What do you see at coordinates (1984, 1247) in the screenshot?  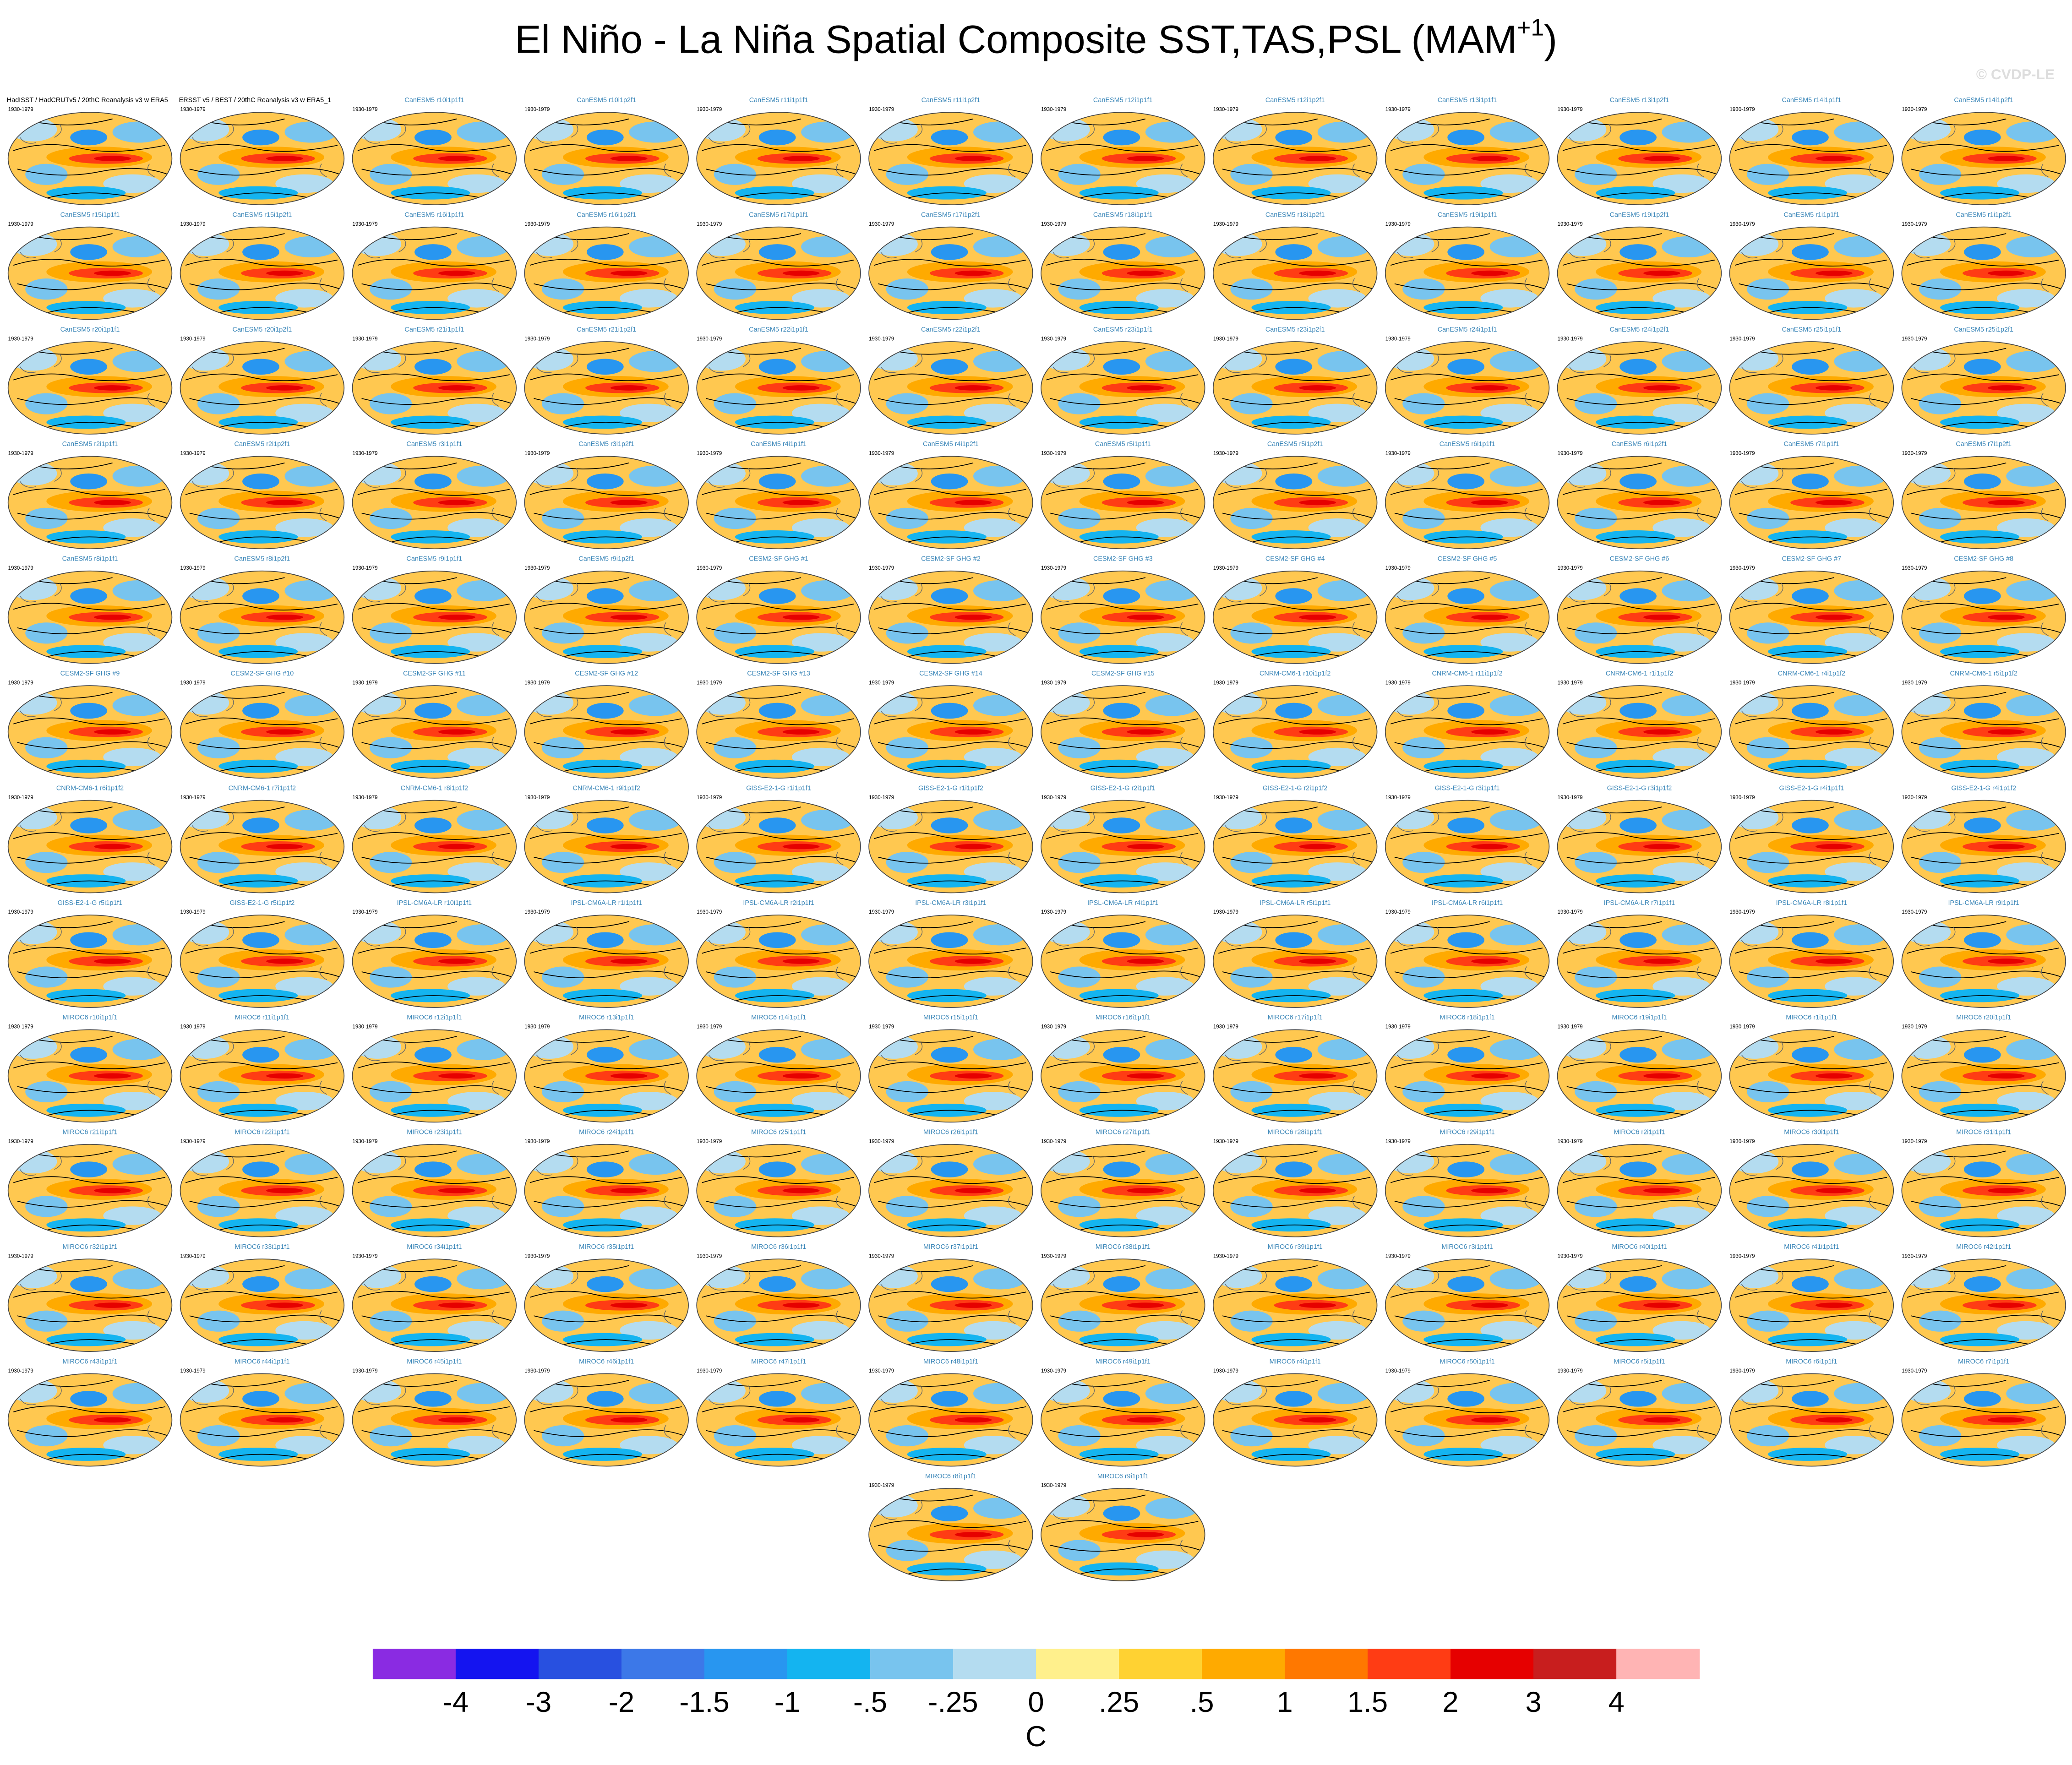 I see `panel-title: MIROC6 r42i1p1f1` at bounding box center [1984, 1247].